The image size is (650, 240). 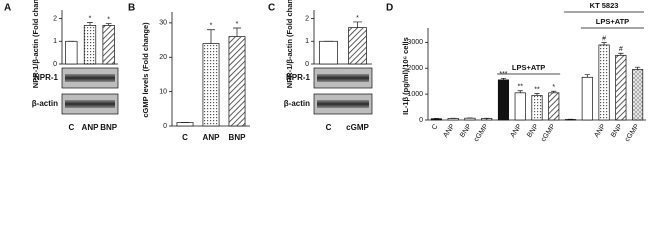 What do you see at coordinates (7, 8) in the screenshot?
I see `panel-label: A` at bounding box center [7, 8].